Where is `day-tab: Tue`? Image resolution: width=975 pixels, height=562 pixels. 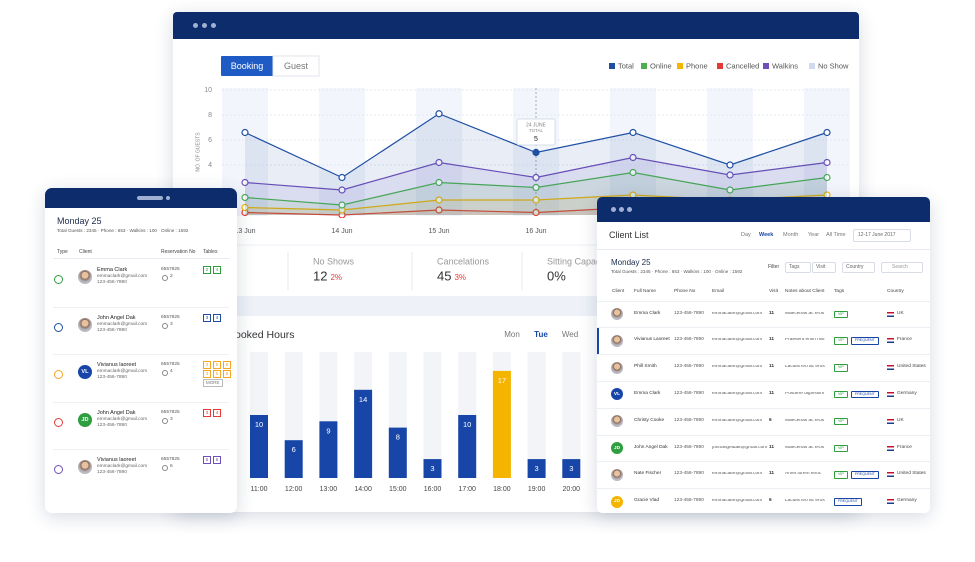 day-tab: Tue is located at coordinates (541, 334).